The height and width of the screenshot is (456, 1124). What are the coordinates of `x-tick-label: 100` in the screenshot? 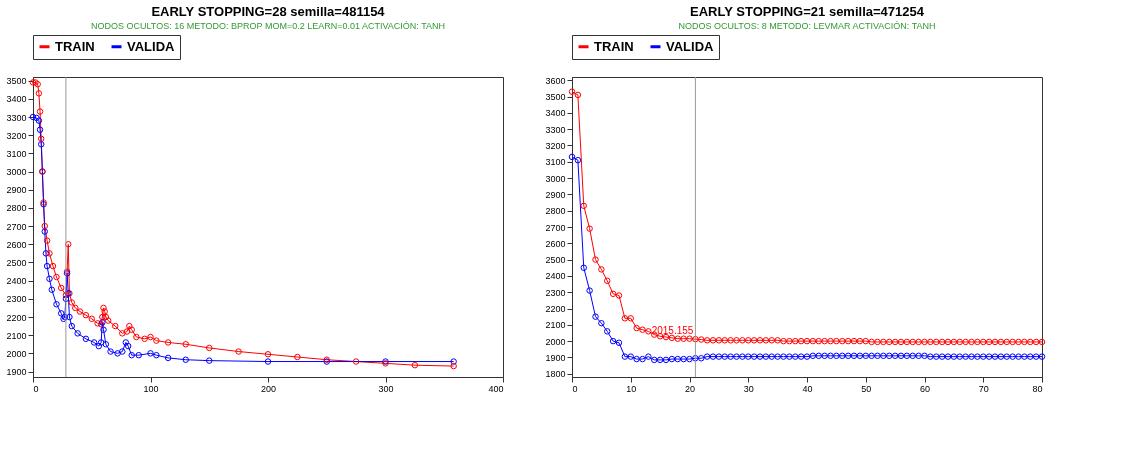 It's located at (151, 388).